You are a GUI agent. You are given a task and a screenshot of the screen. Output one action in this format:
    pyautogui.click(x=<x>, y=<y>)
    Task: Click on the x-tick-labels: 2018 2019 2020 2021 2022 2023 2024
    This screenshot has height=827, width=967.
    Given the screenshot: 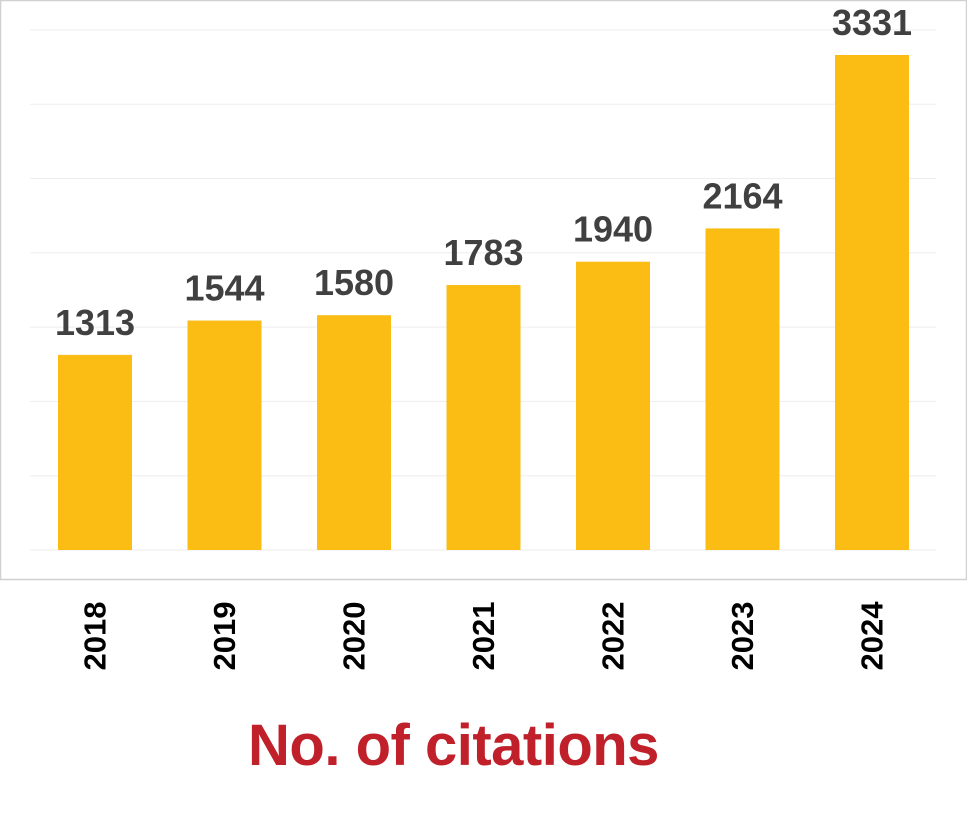 What is the action you would take?
    pyautogui.click(x=484, y=636)
    